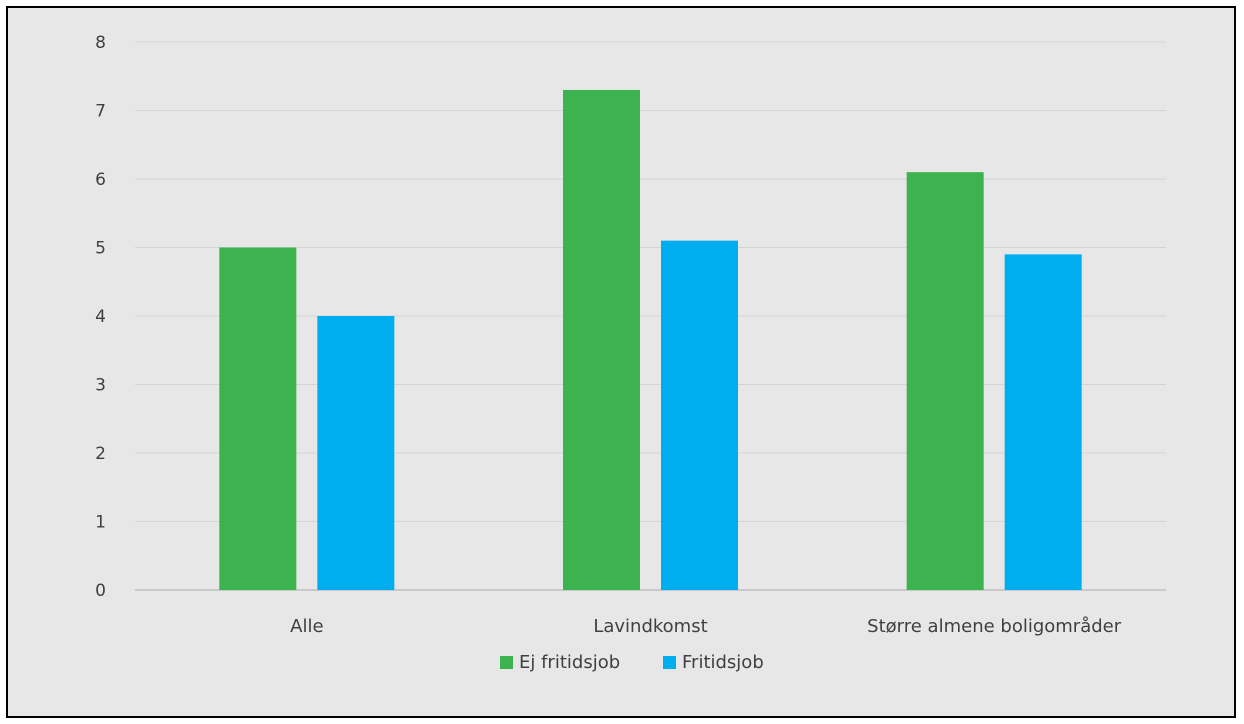 The image size is (1244, 724). I want to click on y-tick-label: 8, so click(100, 43).